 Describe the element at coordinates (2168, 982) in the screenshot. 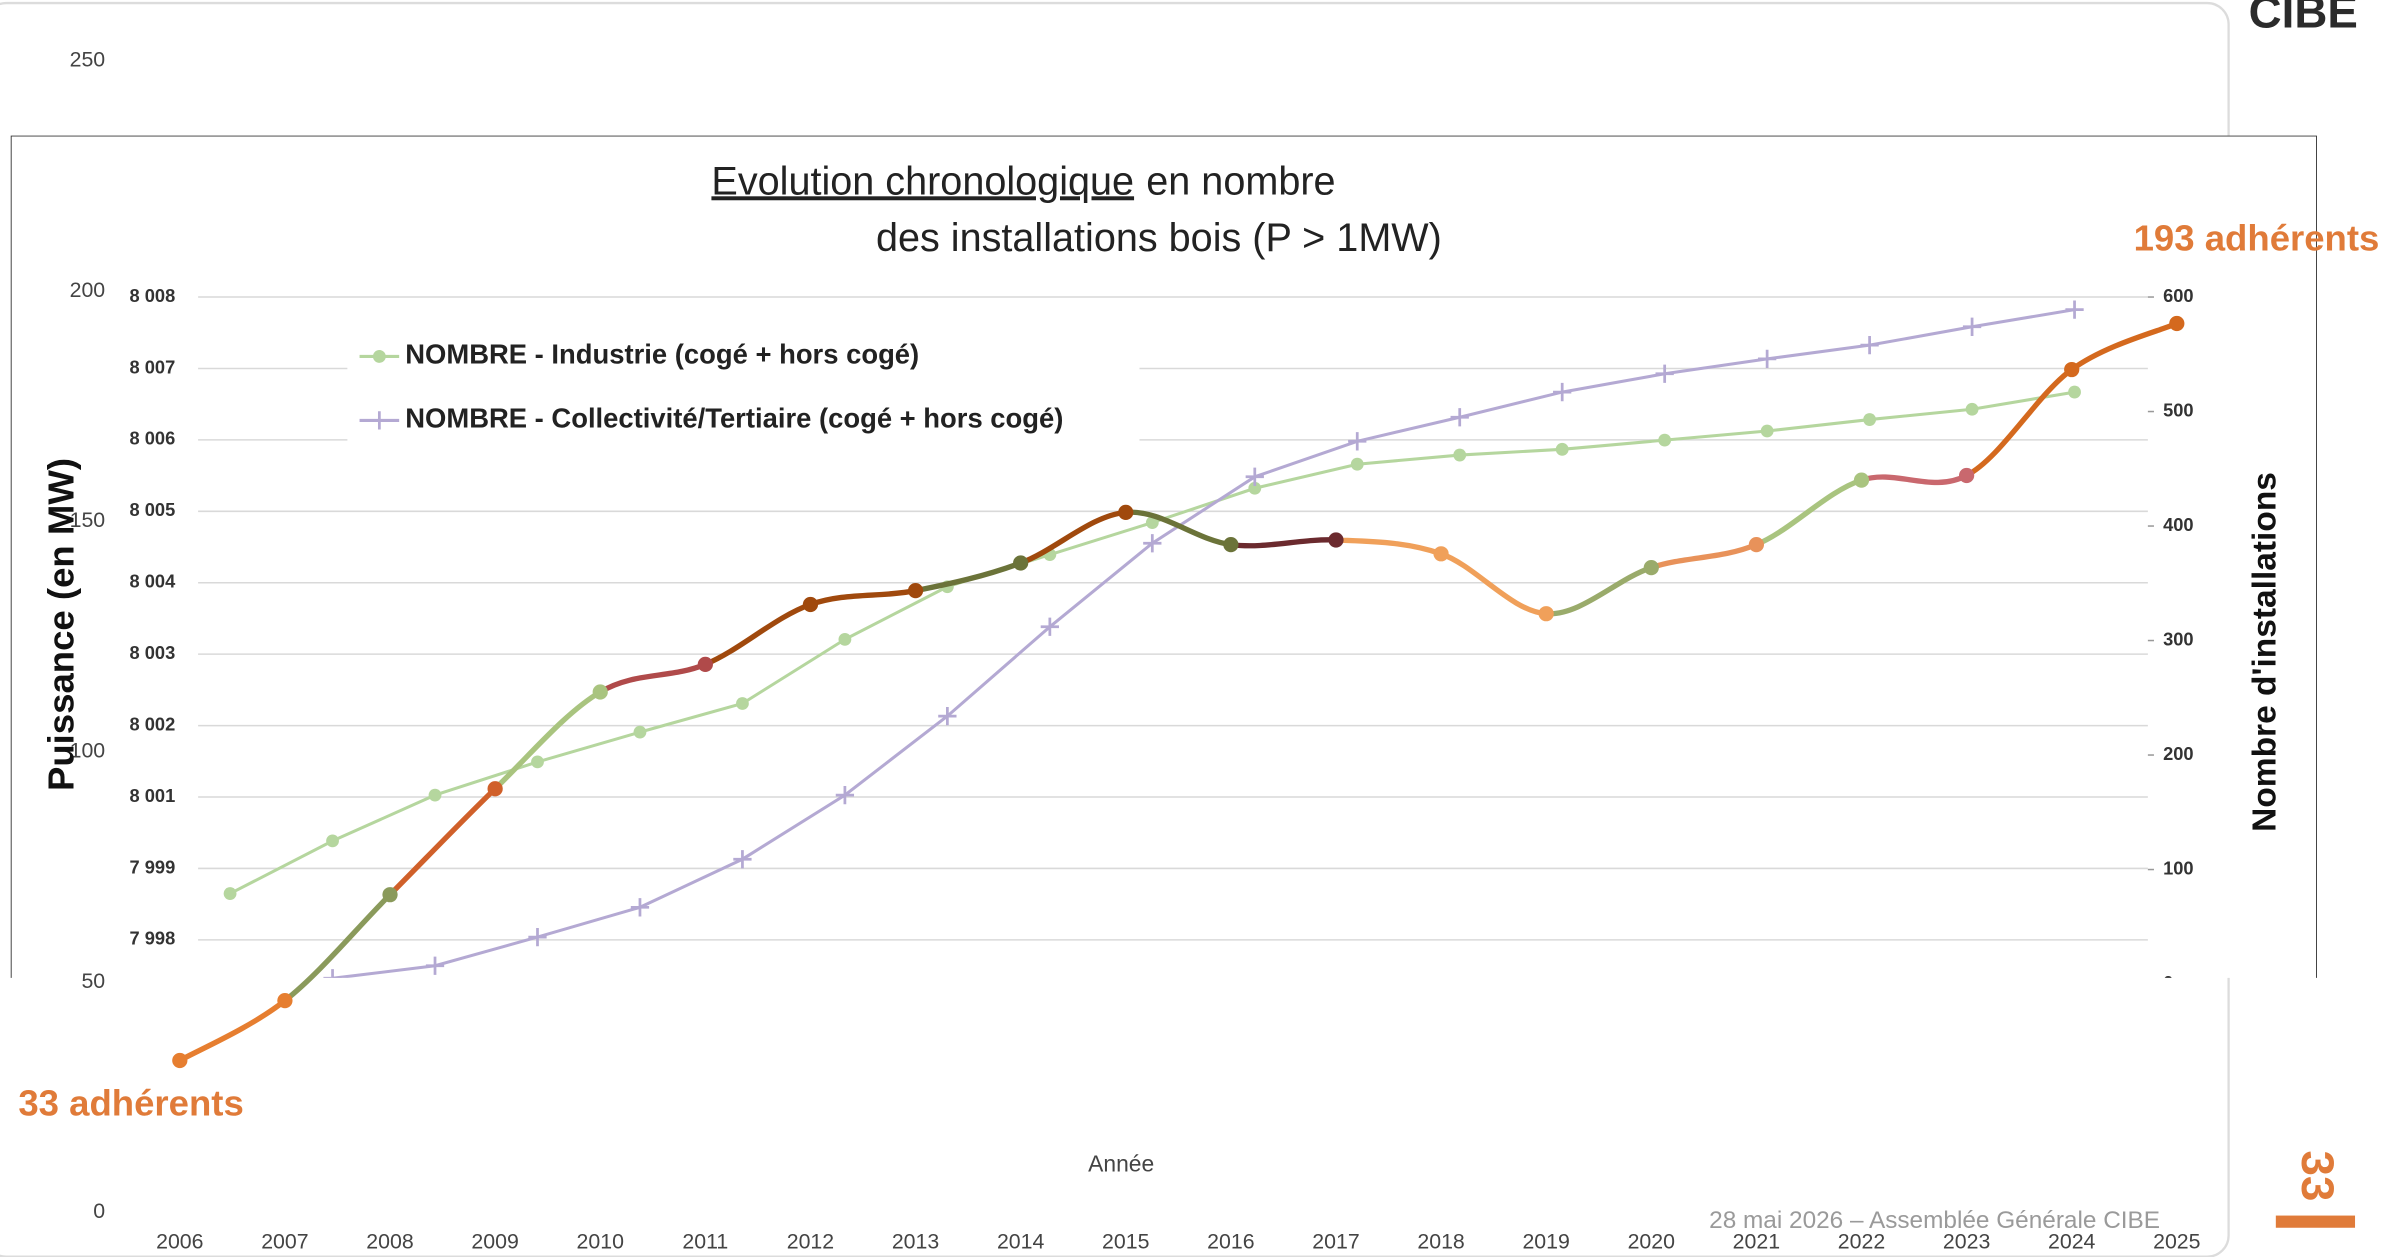

I see `y2-tick-label: 0` at that location.